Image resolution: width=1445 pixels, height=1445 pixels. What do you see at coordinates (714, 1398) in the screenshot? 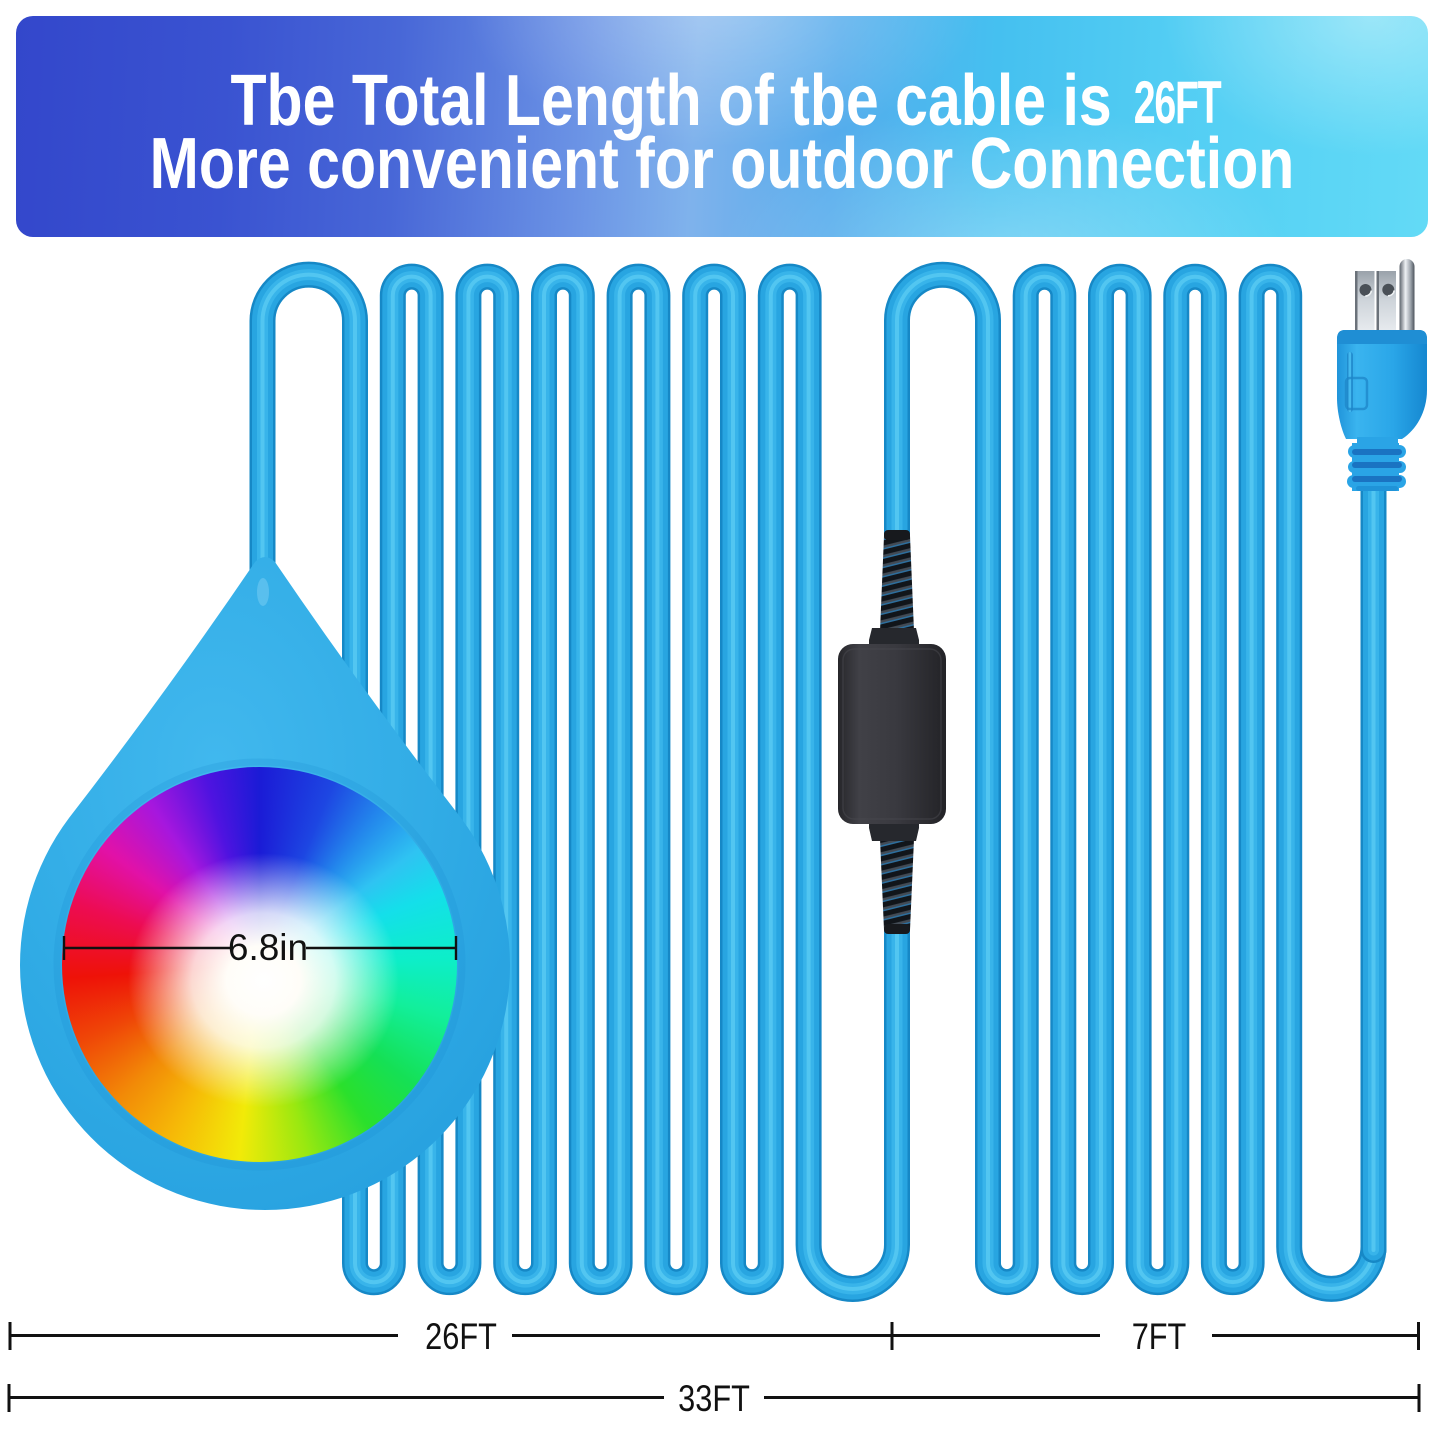
I see `svg-text: 33FT` at bounding box center [714, 1398].